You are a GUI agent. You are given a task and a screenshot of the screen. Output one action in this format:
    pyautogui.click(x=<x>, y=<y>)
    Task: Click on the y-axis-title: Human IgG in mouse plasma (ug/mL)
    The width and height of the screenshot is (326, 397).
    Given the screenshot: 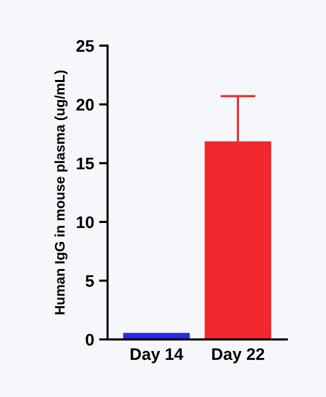 What is the action you would take?
    pyautogui.click(x=61, y=192)
    